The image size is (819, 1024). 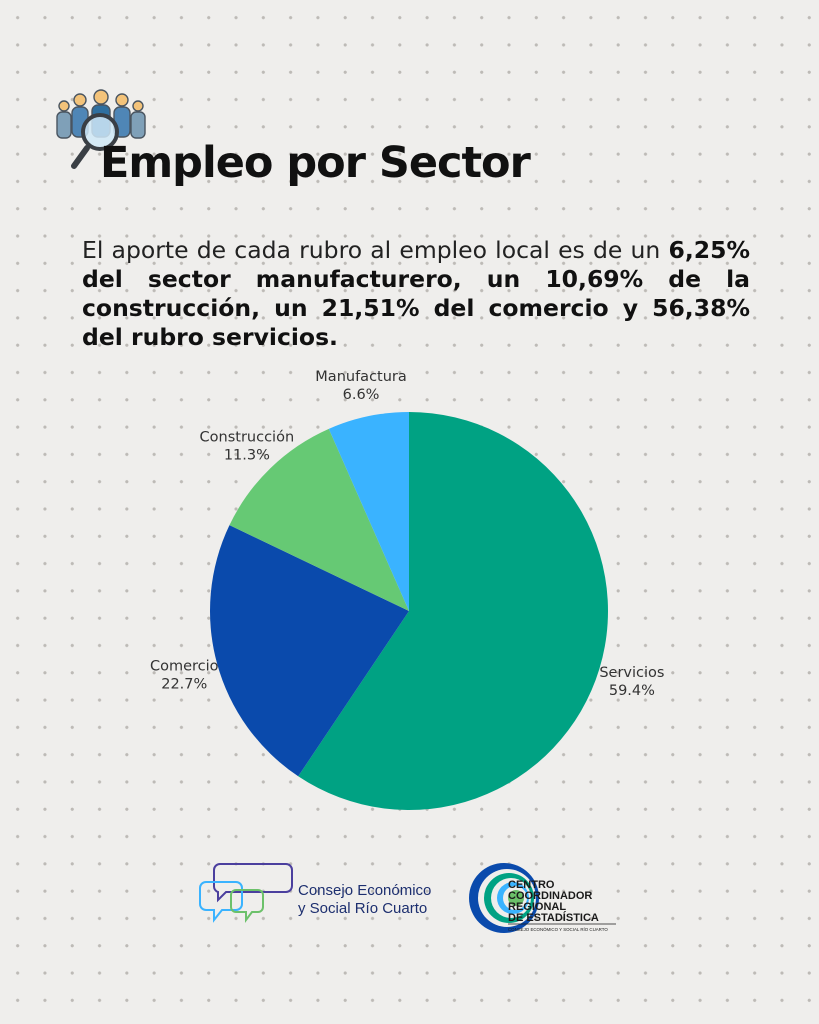 I want to click on slice-percent-construccion: 11.3%, so click(x=247, y=456).